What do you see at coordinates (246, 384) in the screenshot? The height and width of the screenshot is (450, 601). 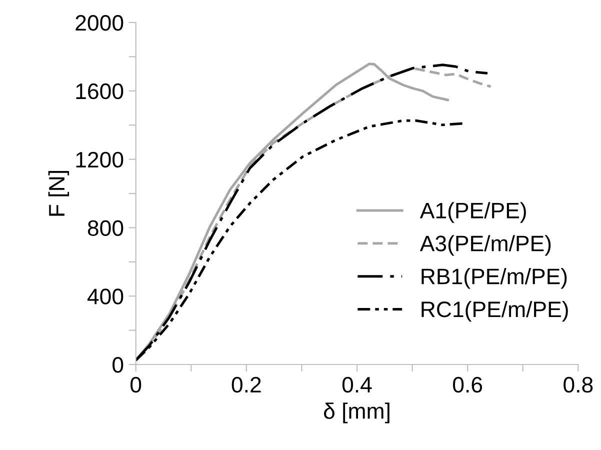 I see `x-tick-label: 0.2` at bounding box center [246, 384].